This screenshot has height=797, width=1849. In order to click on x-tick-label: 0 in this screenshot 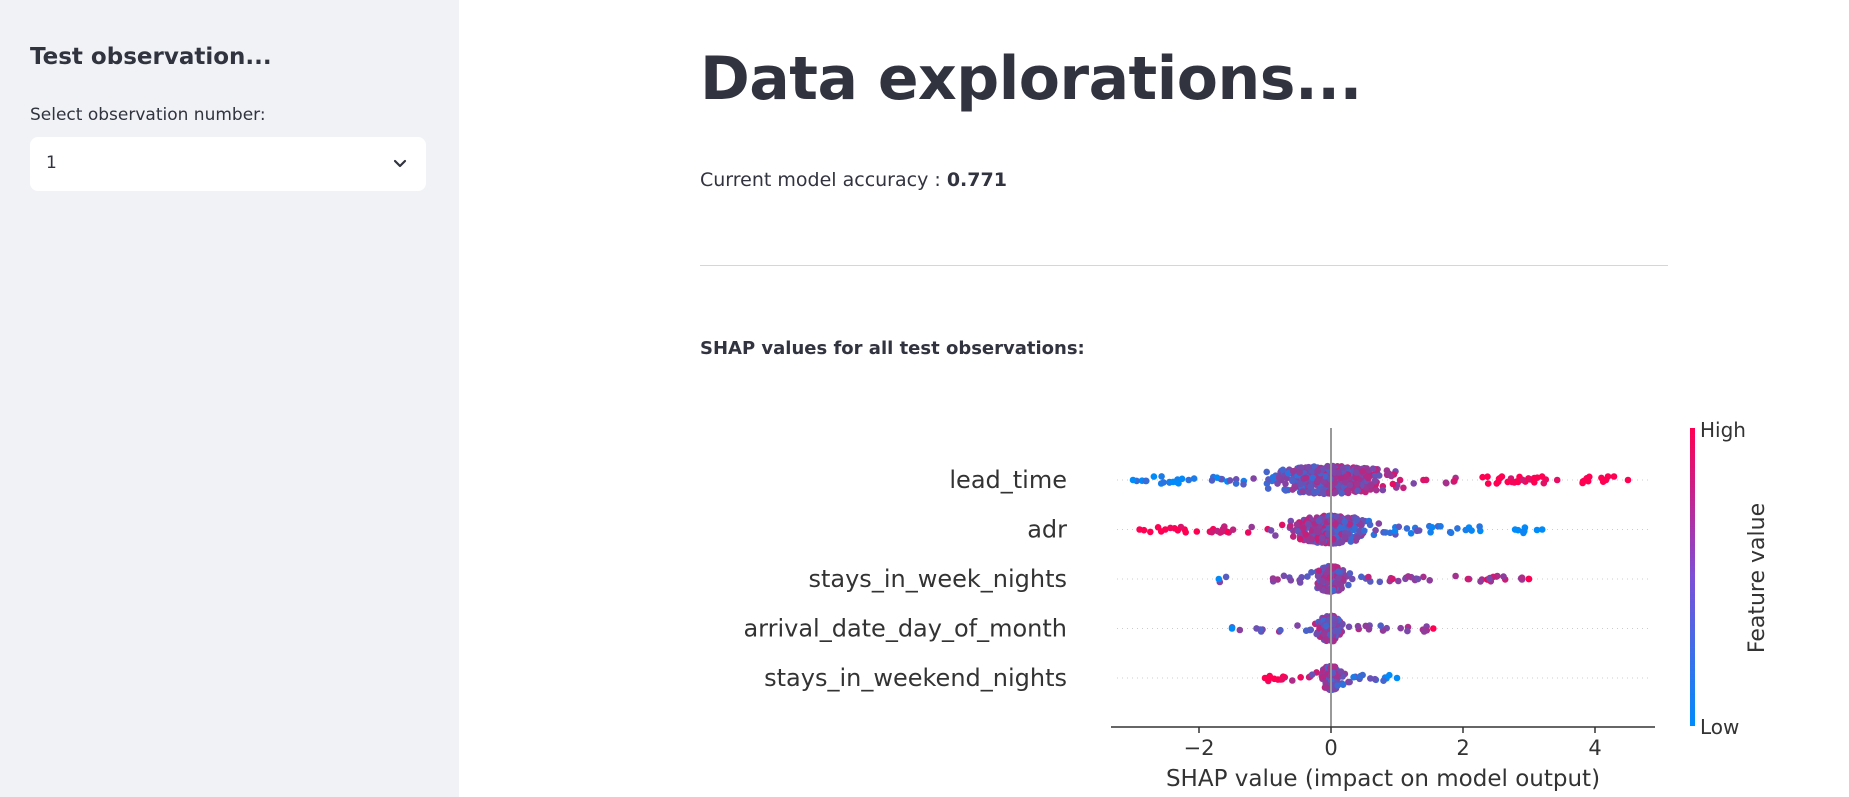, I will do `click(1330, 748)`.